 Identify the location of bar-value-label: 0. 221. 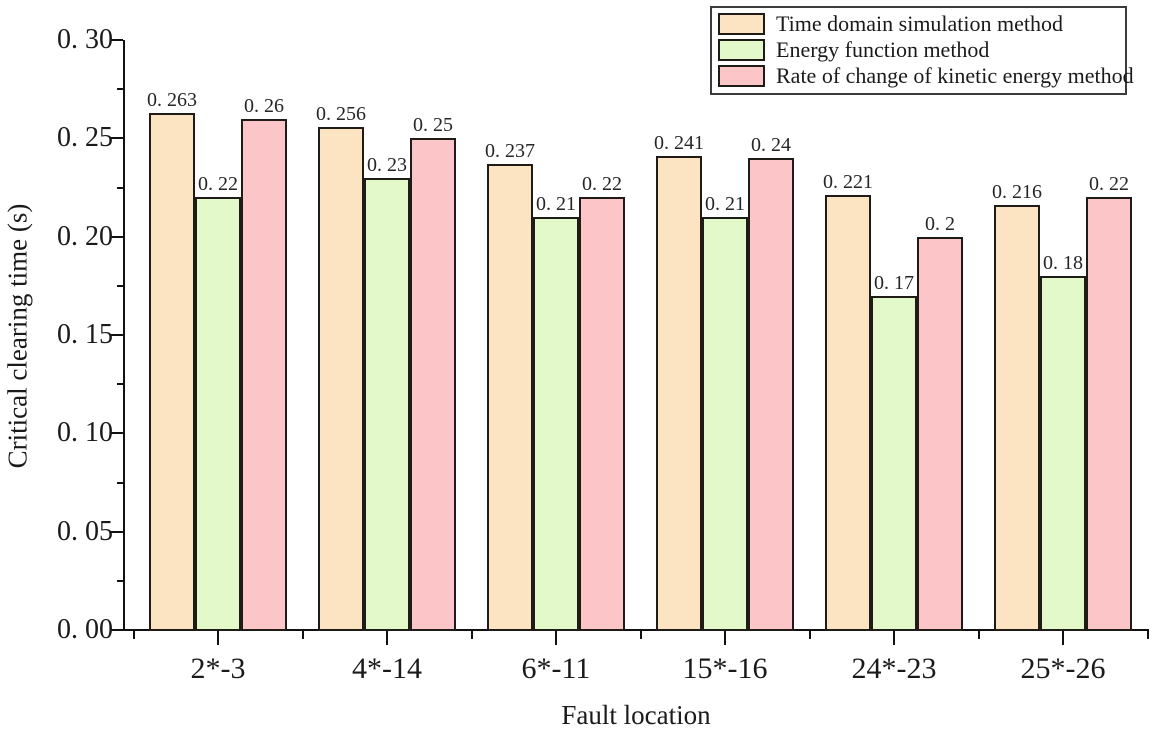
(848, 182).